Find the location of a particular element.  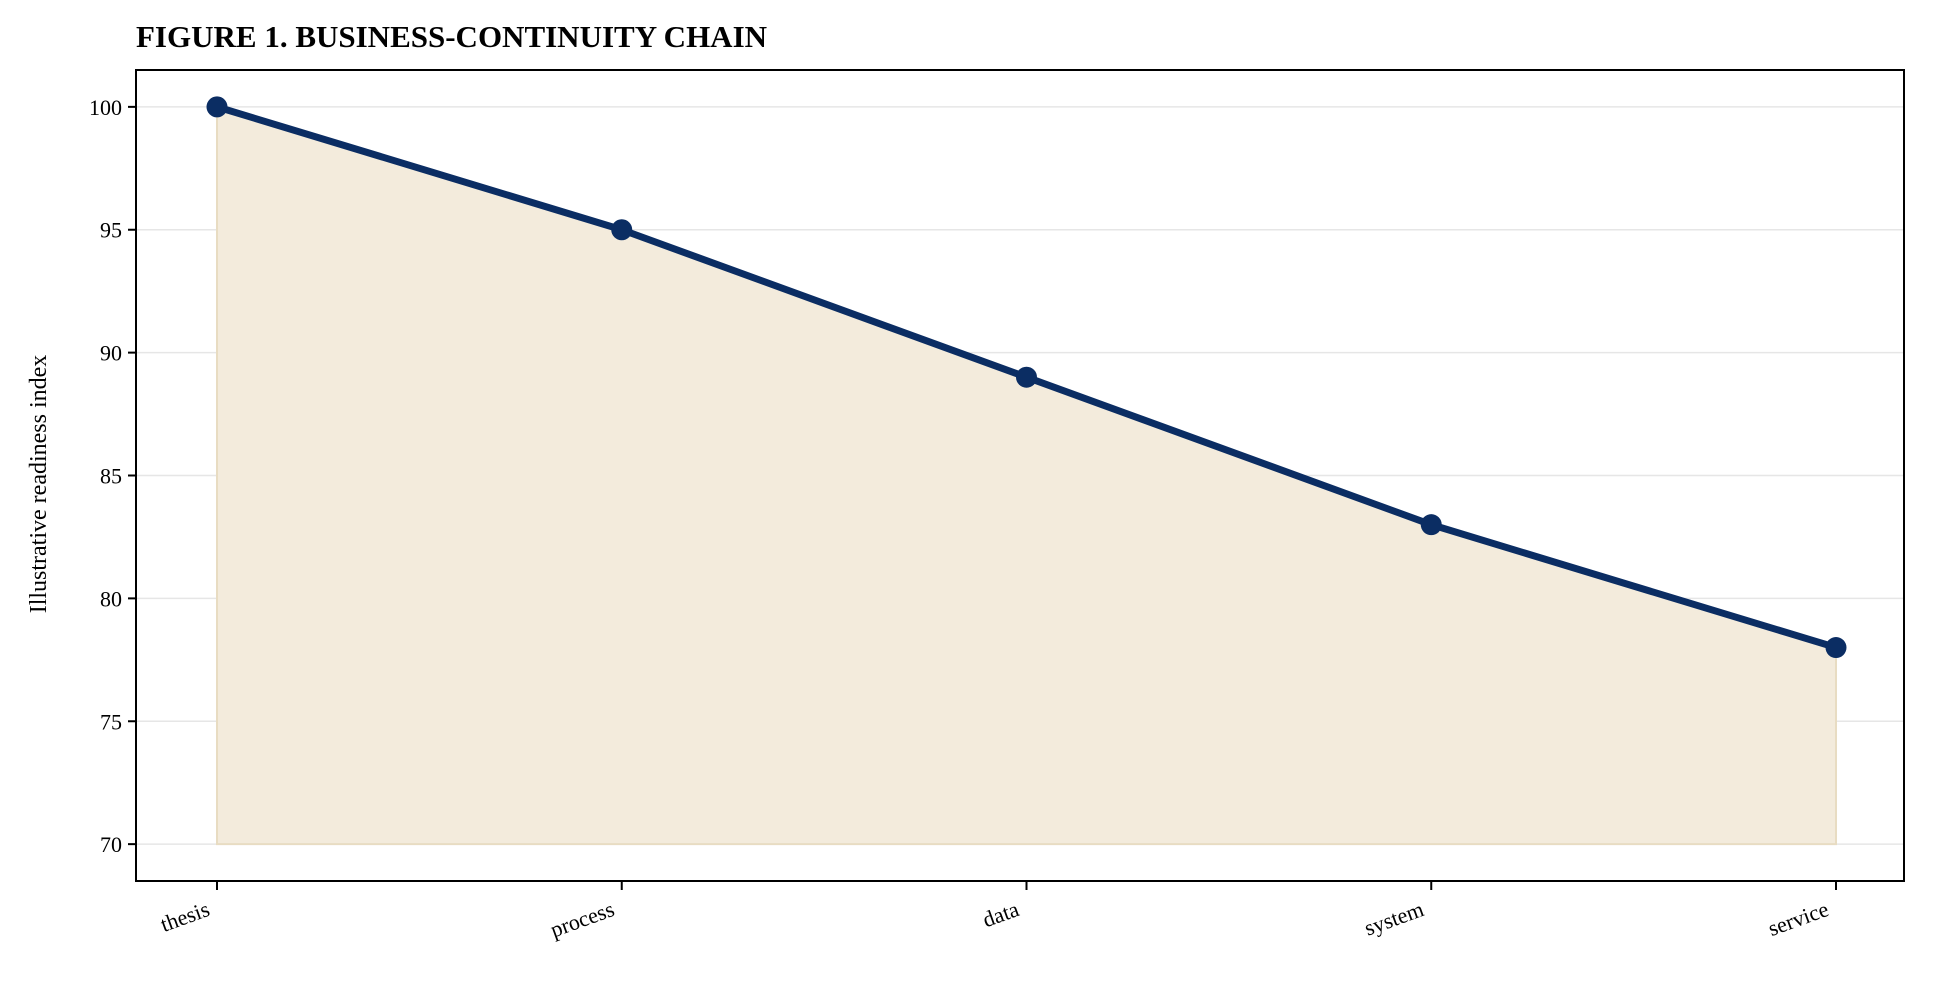

y-tick-label-85: 85 is located at coordinates (111, 476).